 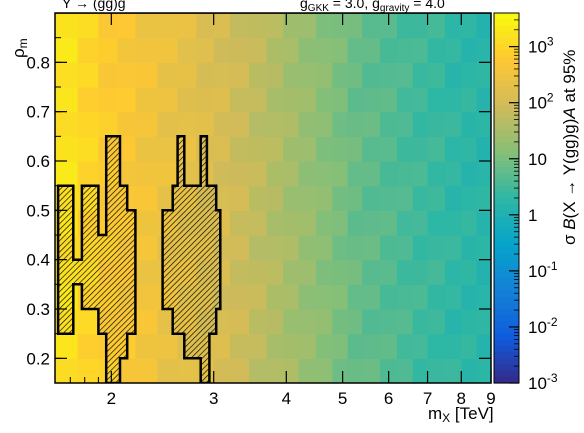 What do you see at coordinates (543, 270) in the screenshot?
I see `colorbar-tick-label: 10⁻¹` at bounding box center [543, 270].